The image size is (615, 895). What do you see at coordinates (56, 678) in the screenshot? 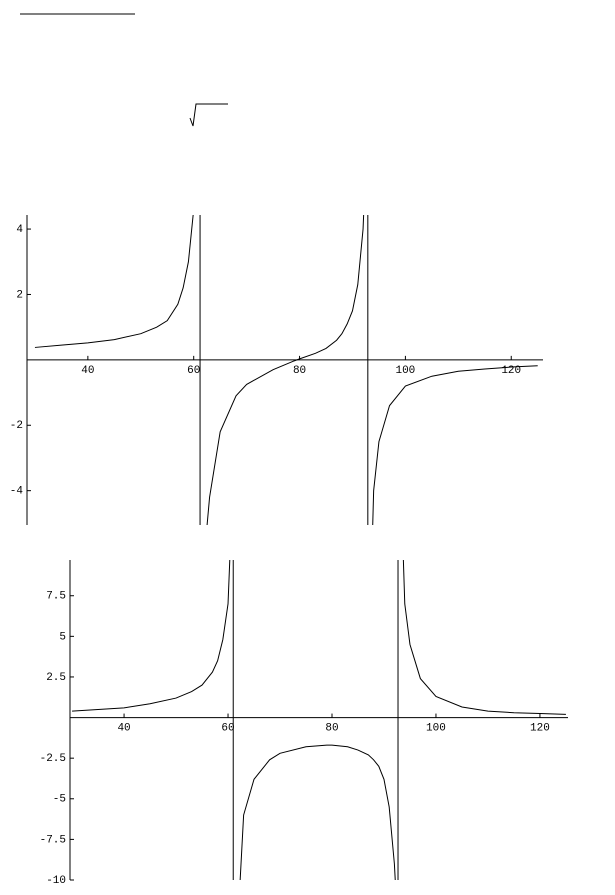
I see `y-tick-label: 2.5` at bounding box center [56, 678].